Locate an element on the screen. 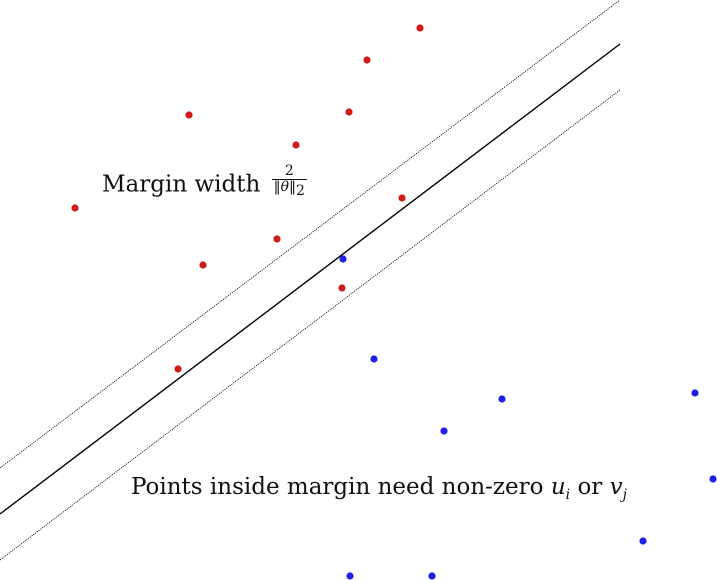  margin-width-label: Margin width 2 ‖θ‖2 is located at coordinates (204, 183).